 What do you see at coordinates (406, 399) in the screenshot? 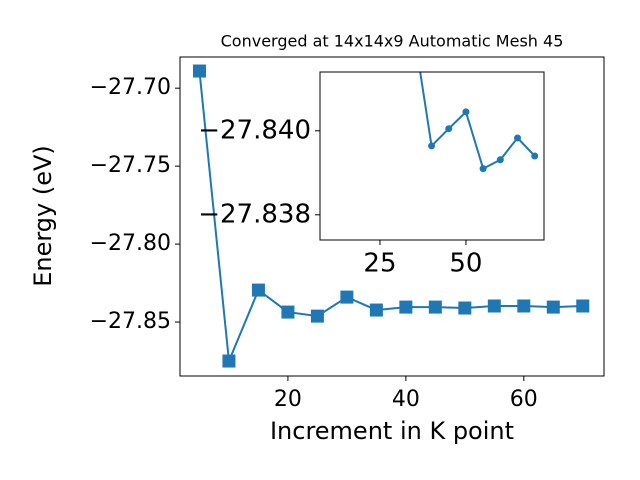
I see `x-tick-label: 40` at bounding box center [406, 399].